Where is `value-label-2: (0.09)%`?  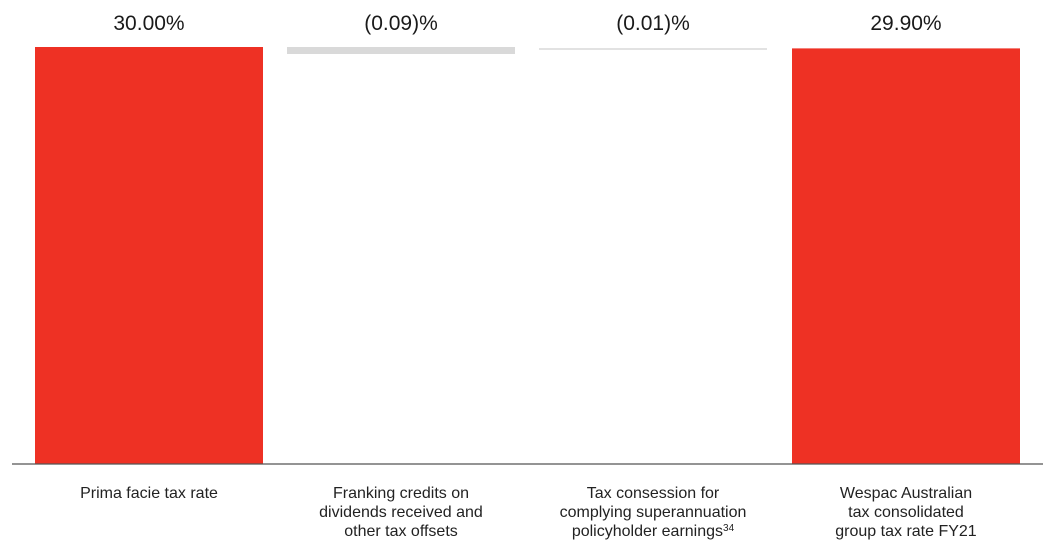 value-label-2: (0.09)% is located at coordinates (401, 23).